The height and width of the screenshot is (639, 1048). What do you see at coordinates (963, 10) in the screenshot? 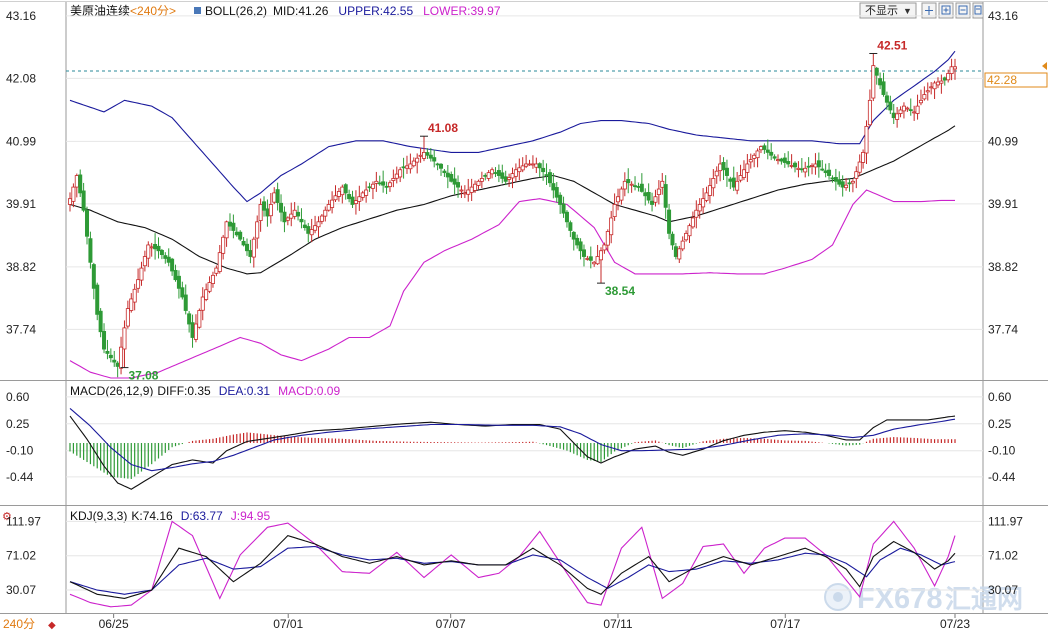
I see `zoom-out-icon` at bounding box center [963, 10].